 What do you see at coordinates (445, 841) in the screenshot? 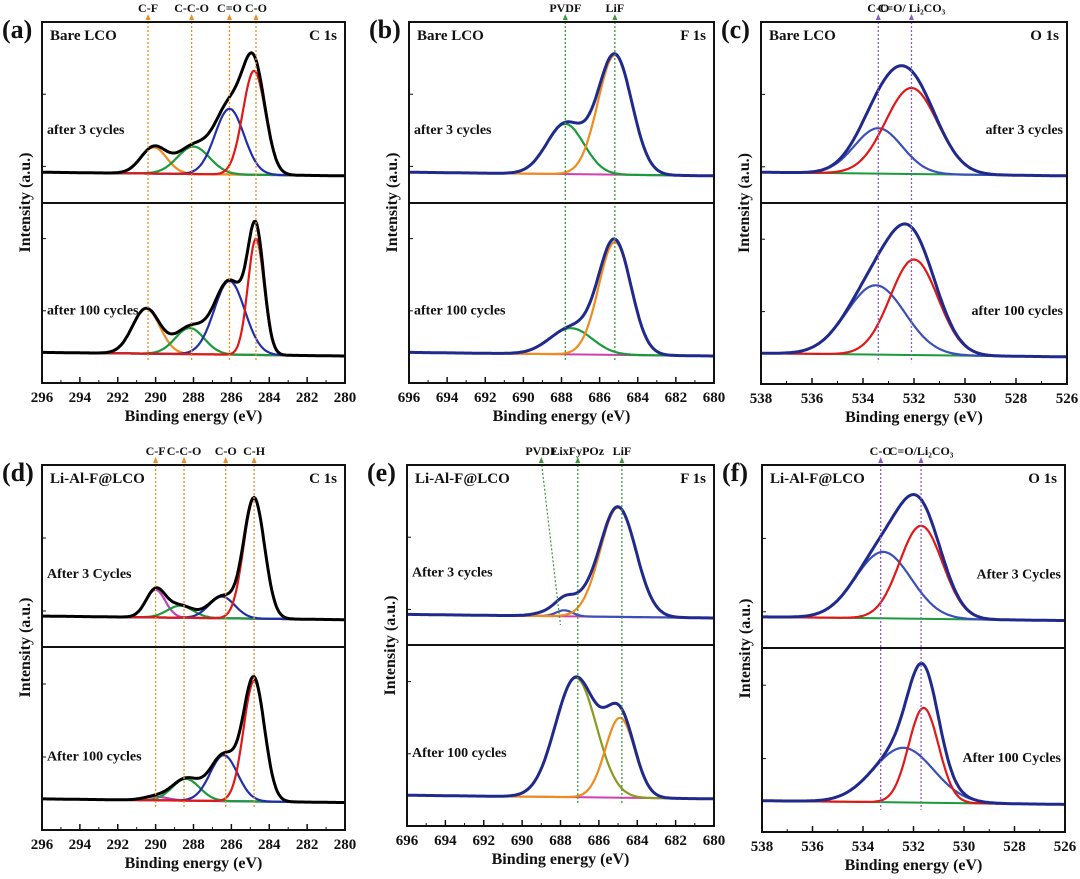
I see `x-tick-label: 694` at bounding box center [445, 841].